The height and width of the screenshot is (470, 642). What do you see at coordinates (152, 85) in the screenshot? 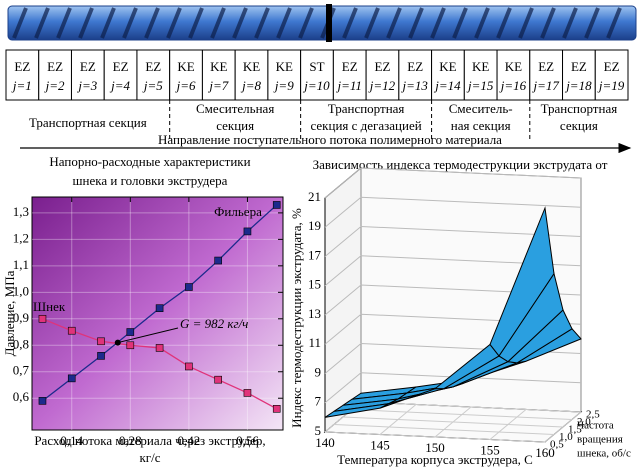
I see `zone-index: j=5` at bounding box center [152, 85].